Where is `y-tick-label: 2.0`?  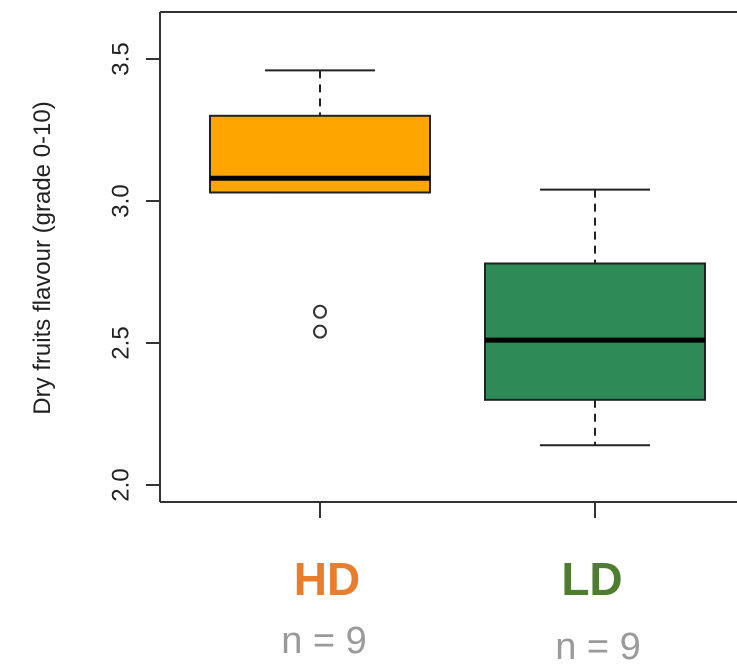 y-tick-label: 2.0 is located at coordinates (120, 484).